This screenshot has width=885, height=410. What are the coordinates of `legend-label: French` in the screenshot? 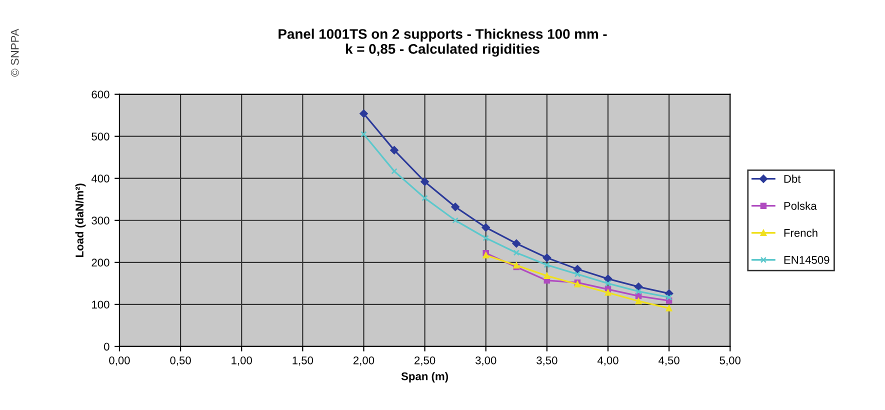 It's located at (801, 232).